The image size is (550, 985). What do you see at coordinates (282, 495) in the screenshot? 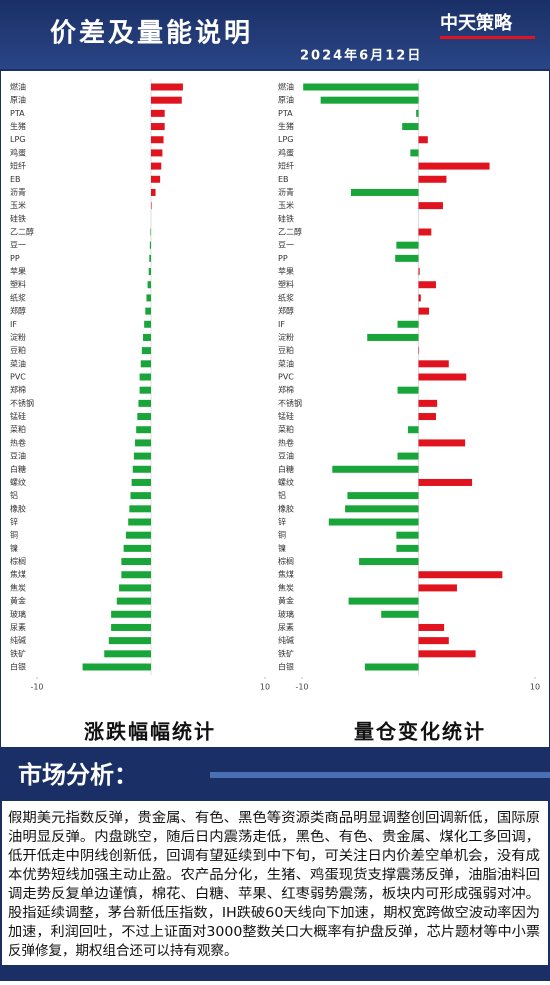
I see `category-label: 铝` at bounding box center [282, 495].